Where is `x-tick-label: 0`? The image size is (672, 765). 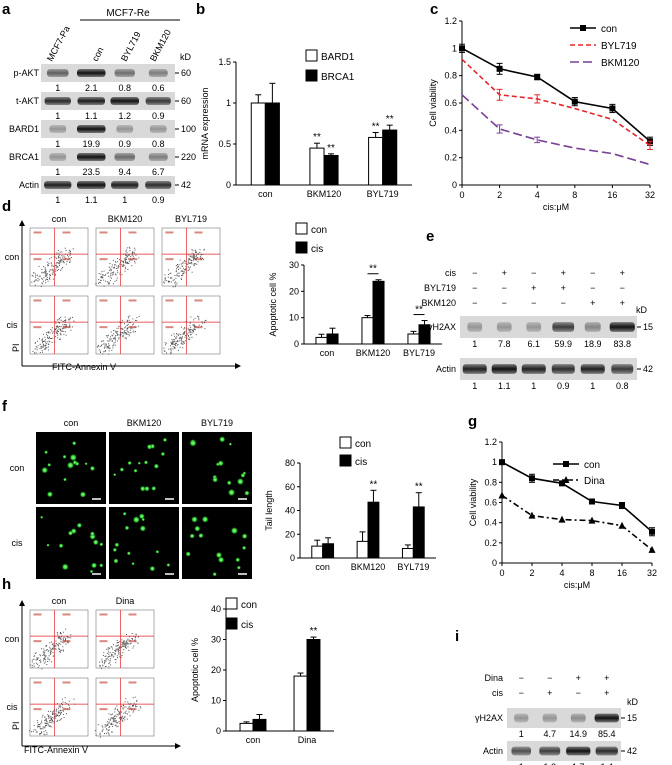
x-tick-label: 0 is located at coordinates (461, 195).